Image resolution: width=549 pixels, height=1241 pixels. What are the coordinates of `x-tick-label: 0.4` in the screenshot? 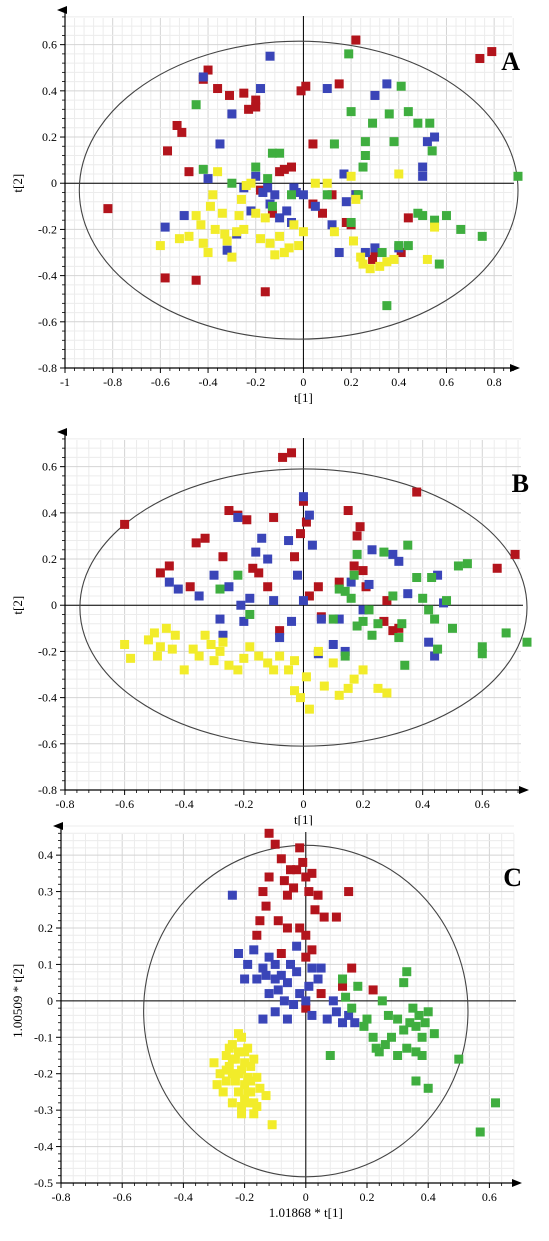 It's located at (398, 382).